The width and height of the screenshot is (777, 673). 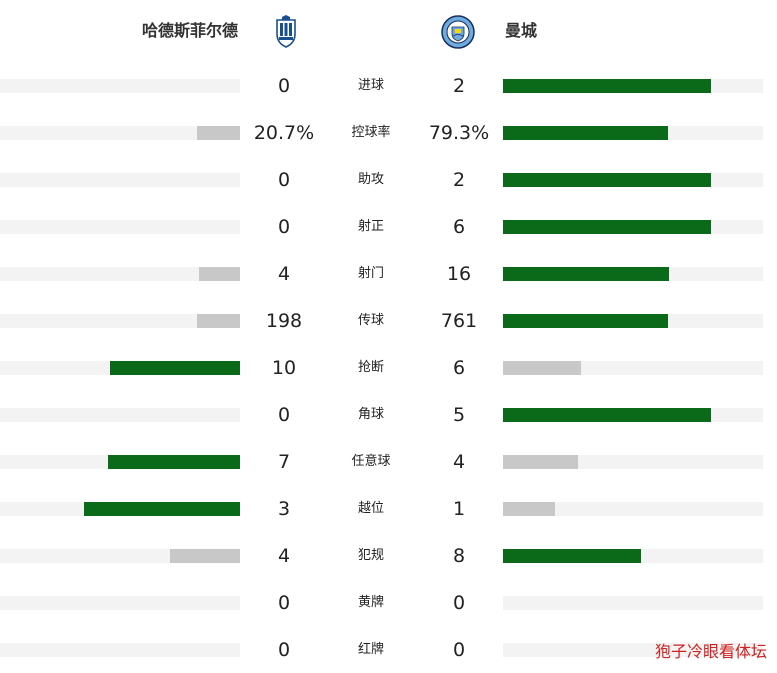 I want to click on stat-row: 7 任意球 4, so click(x=388, y=461).